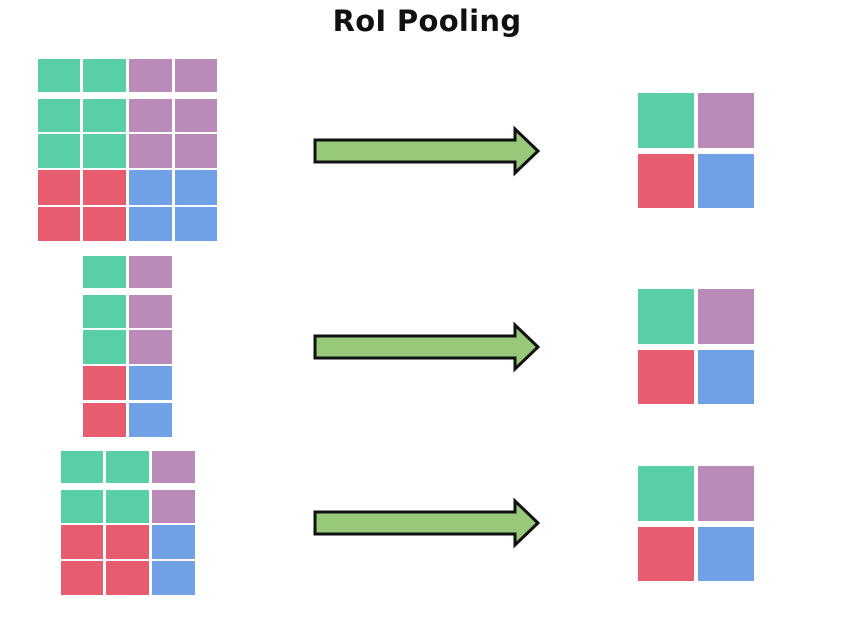 The image size is (854, 620). Describe the element at coordinates (696, 150) in the screenshot. I see `roi-wide-pooled-output` at that location.